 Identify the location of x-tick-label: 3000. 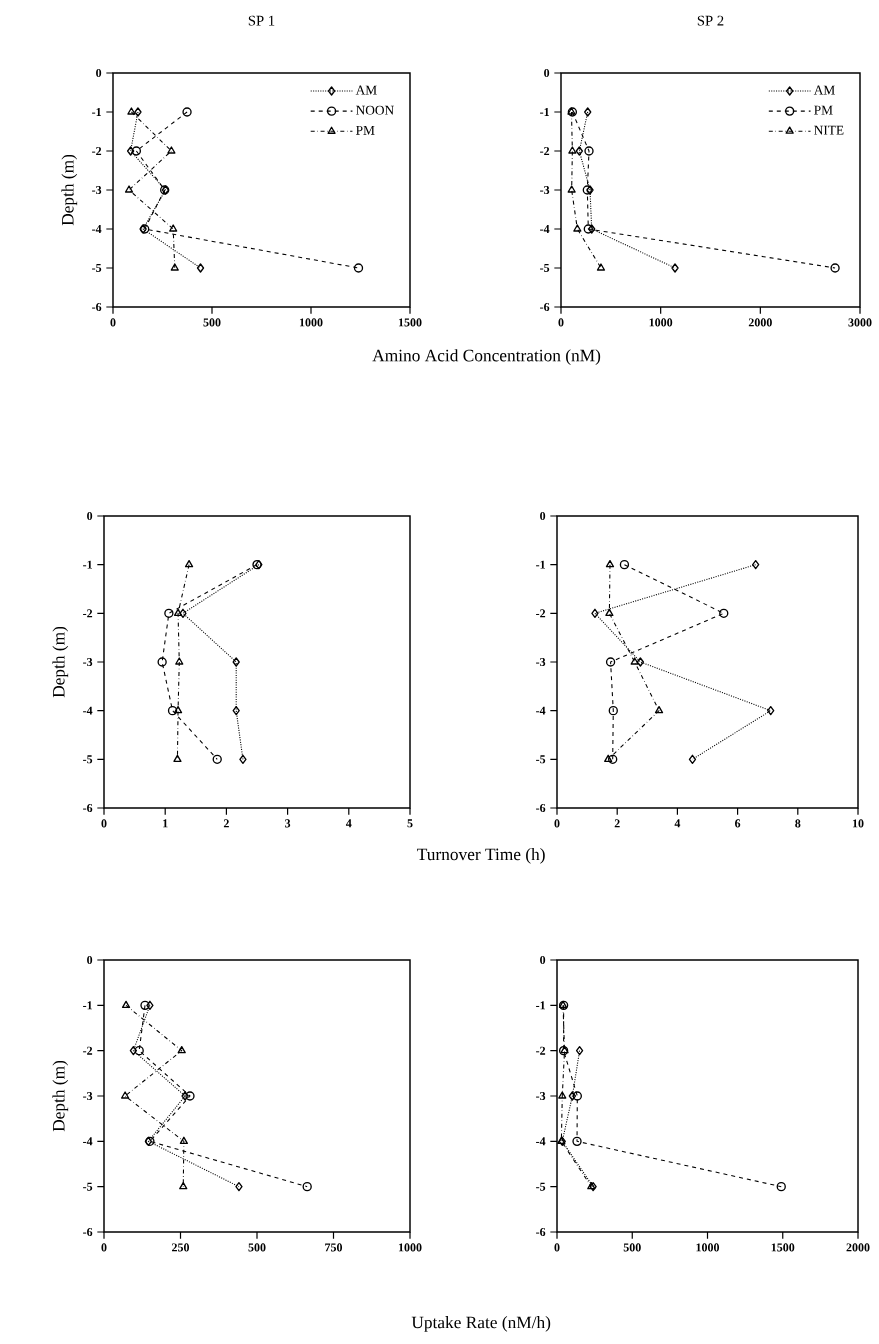
(860, 322).